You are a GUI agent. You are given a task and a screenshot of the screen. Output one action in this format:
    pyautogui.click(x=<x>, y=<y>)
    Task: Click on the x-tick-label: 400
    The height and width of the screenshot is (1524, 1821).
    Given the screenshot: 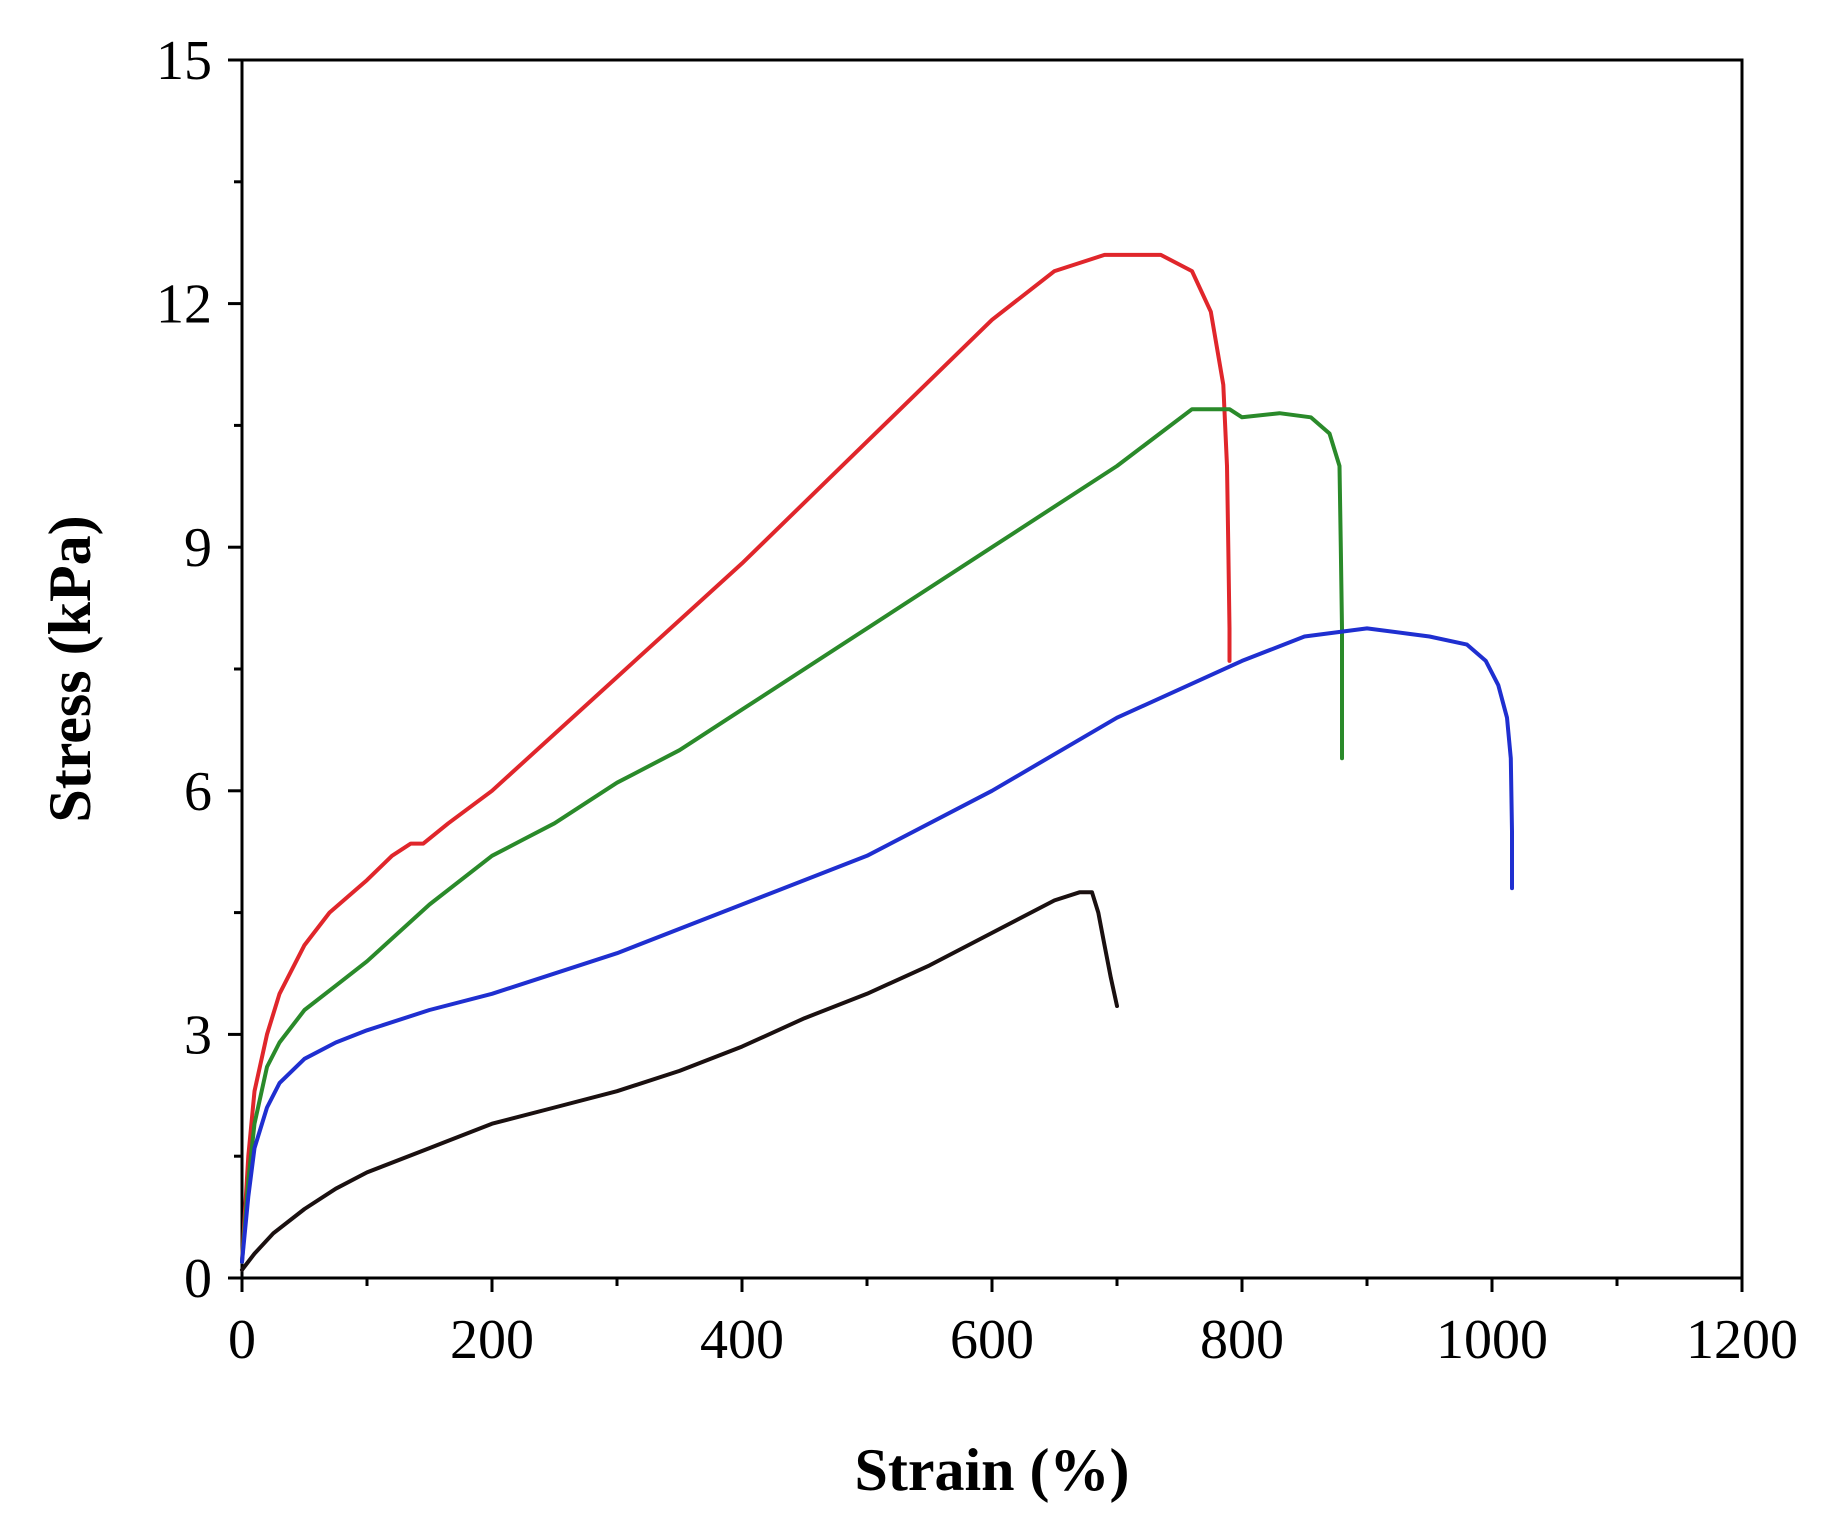 What is the action you would take?
    pyautogui.click(x=742, y=1340)
    